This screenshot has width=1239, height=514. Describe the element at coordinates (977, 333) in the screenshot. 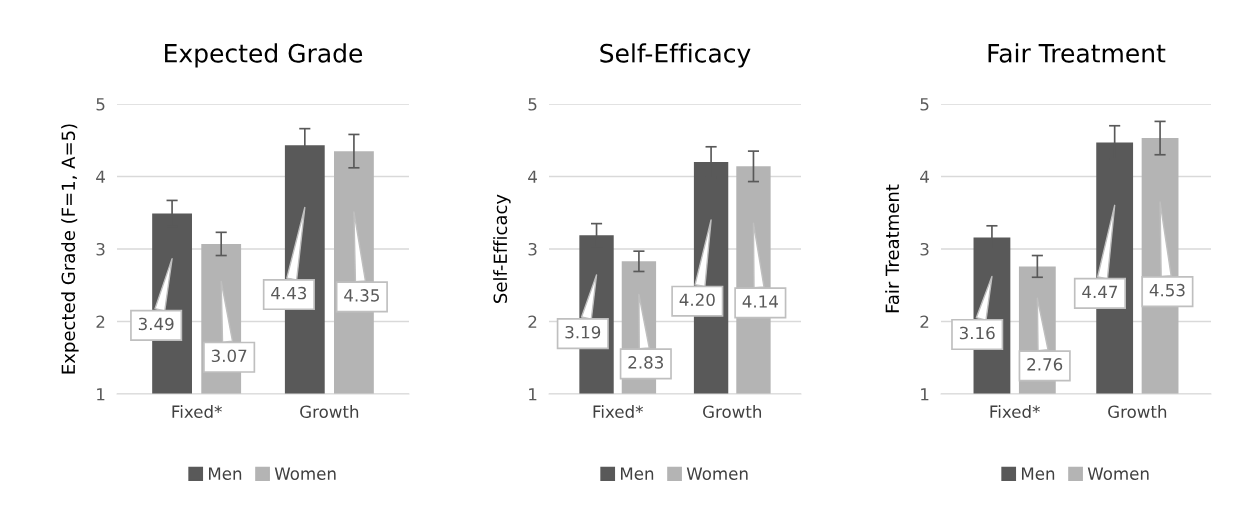

I see `data-label: 3.16` at that location.